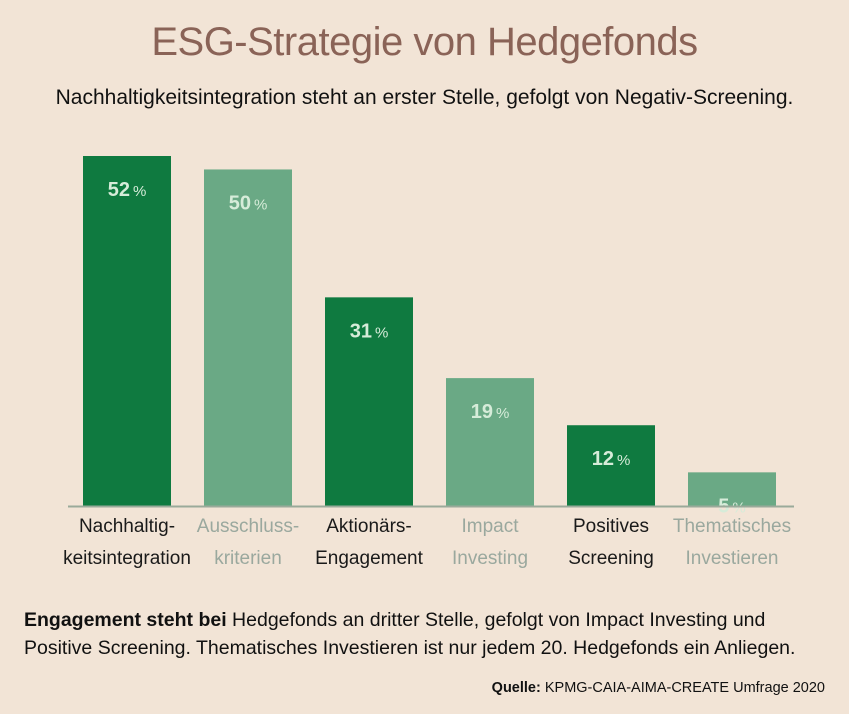 This screenshot has width=849, height=714. I want to click on source-label: Quelle:, so click(516, 688).